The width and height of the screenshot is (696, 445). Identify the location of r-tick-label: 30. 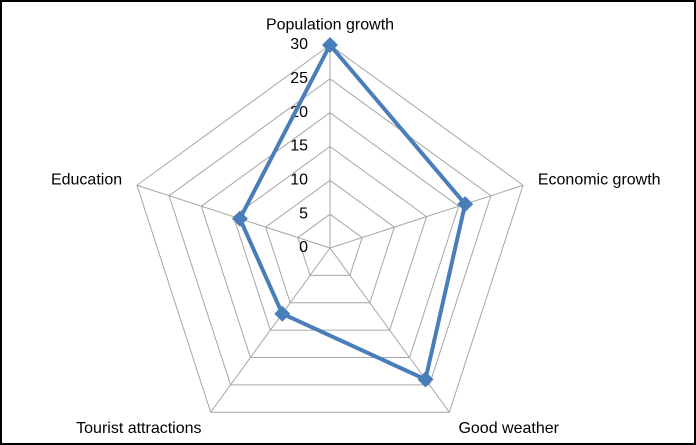
(299, 44).